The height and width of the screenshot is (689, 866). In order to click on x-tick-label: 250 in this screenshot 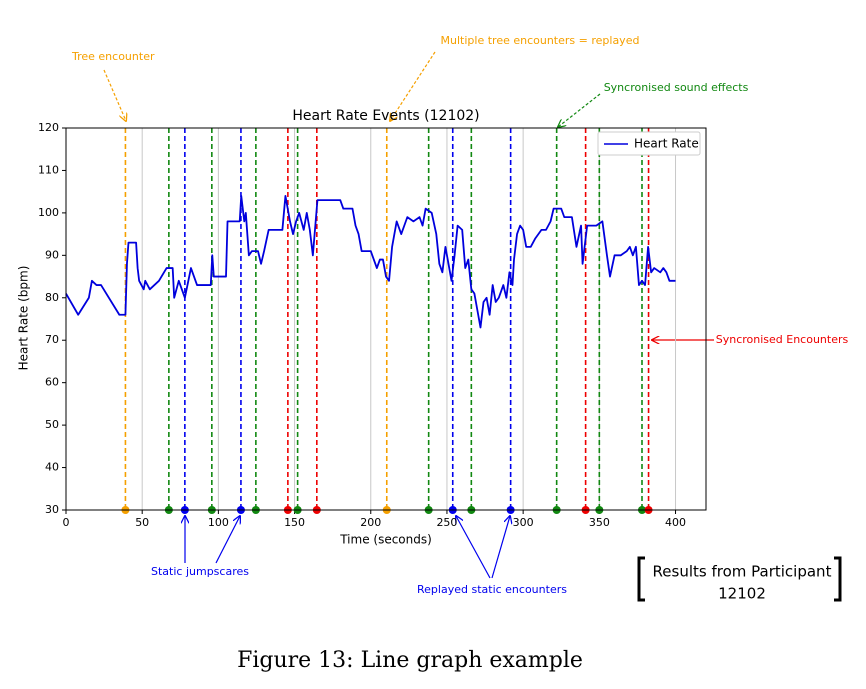, I will do `click(446, 522)`.